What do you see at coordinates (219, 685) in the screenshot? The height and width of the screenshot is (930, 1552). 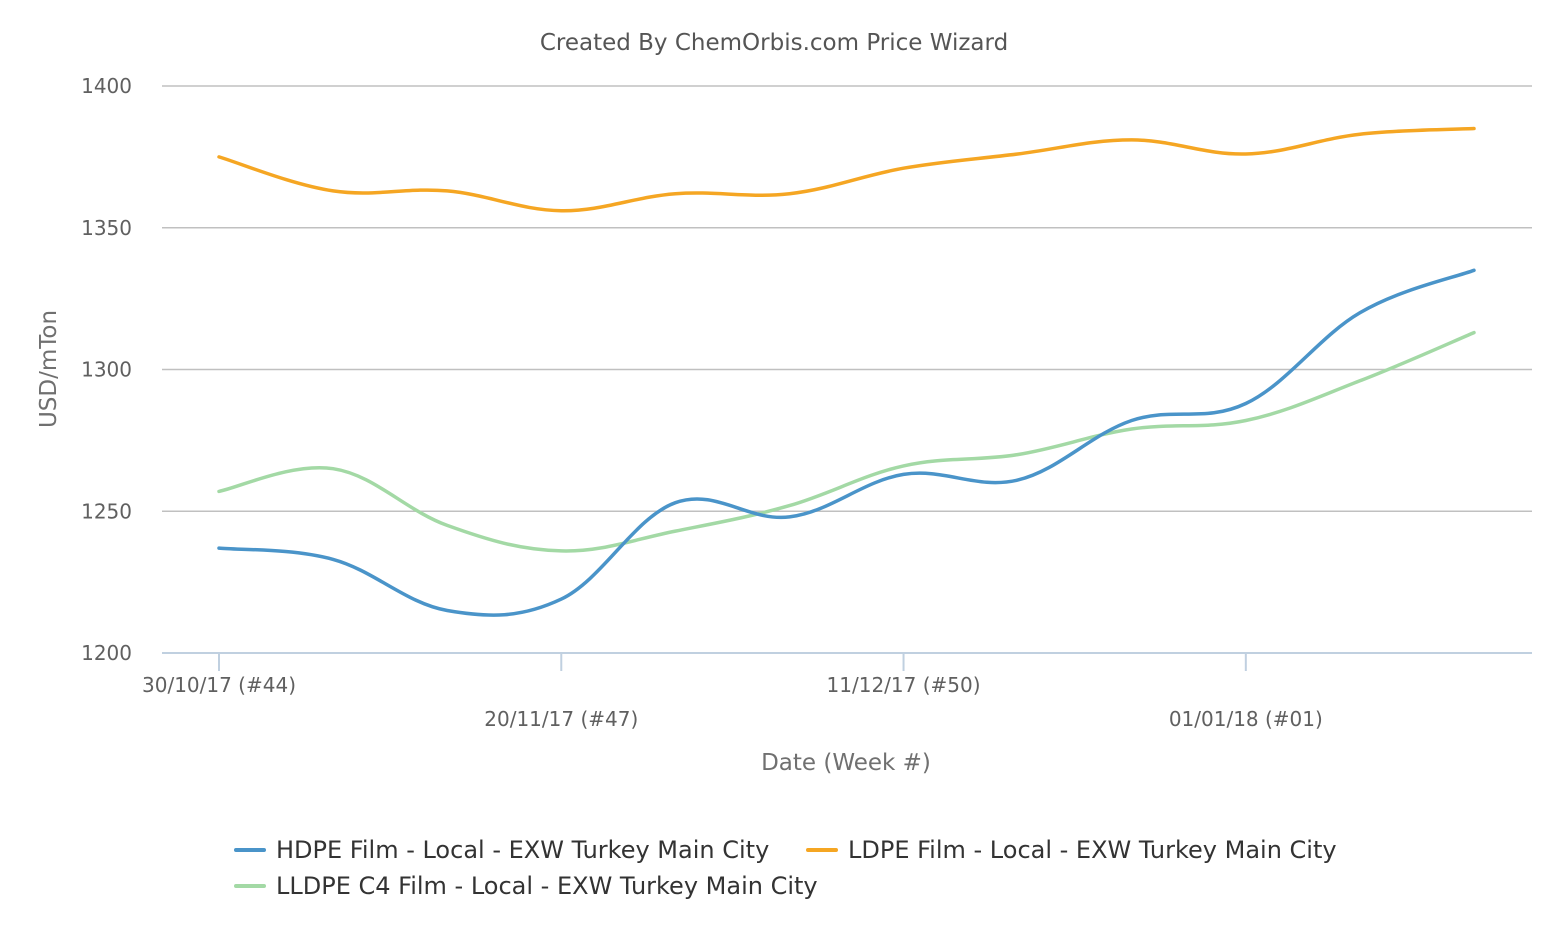 I see `x-tick-label: 30/10/17 (#44)` at bounding box center [219, 685].